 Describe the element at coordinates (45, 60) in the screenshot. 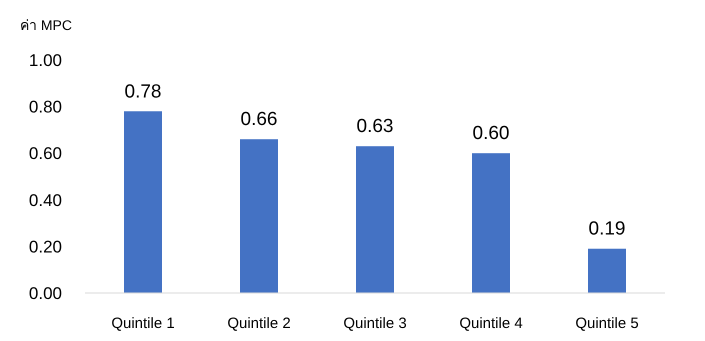

I see `y-tick-label: 1.00` at that location.